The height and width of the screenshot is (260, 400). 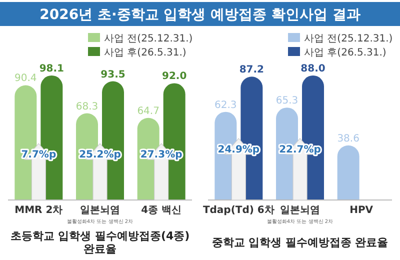 I want to click on x-axis-title: 중학교 입학생 필수예방접종 완료율, so click(x=300, y=242).